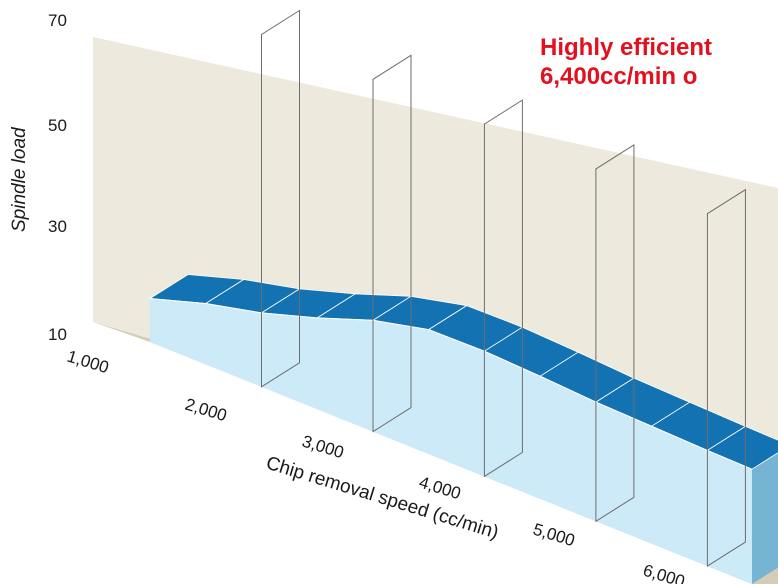 The height and width of the screenshot is (584, 778). I want to click on annotation-line-2: 6,400cc/min o, so click(618, 76).